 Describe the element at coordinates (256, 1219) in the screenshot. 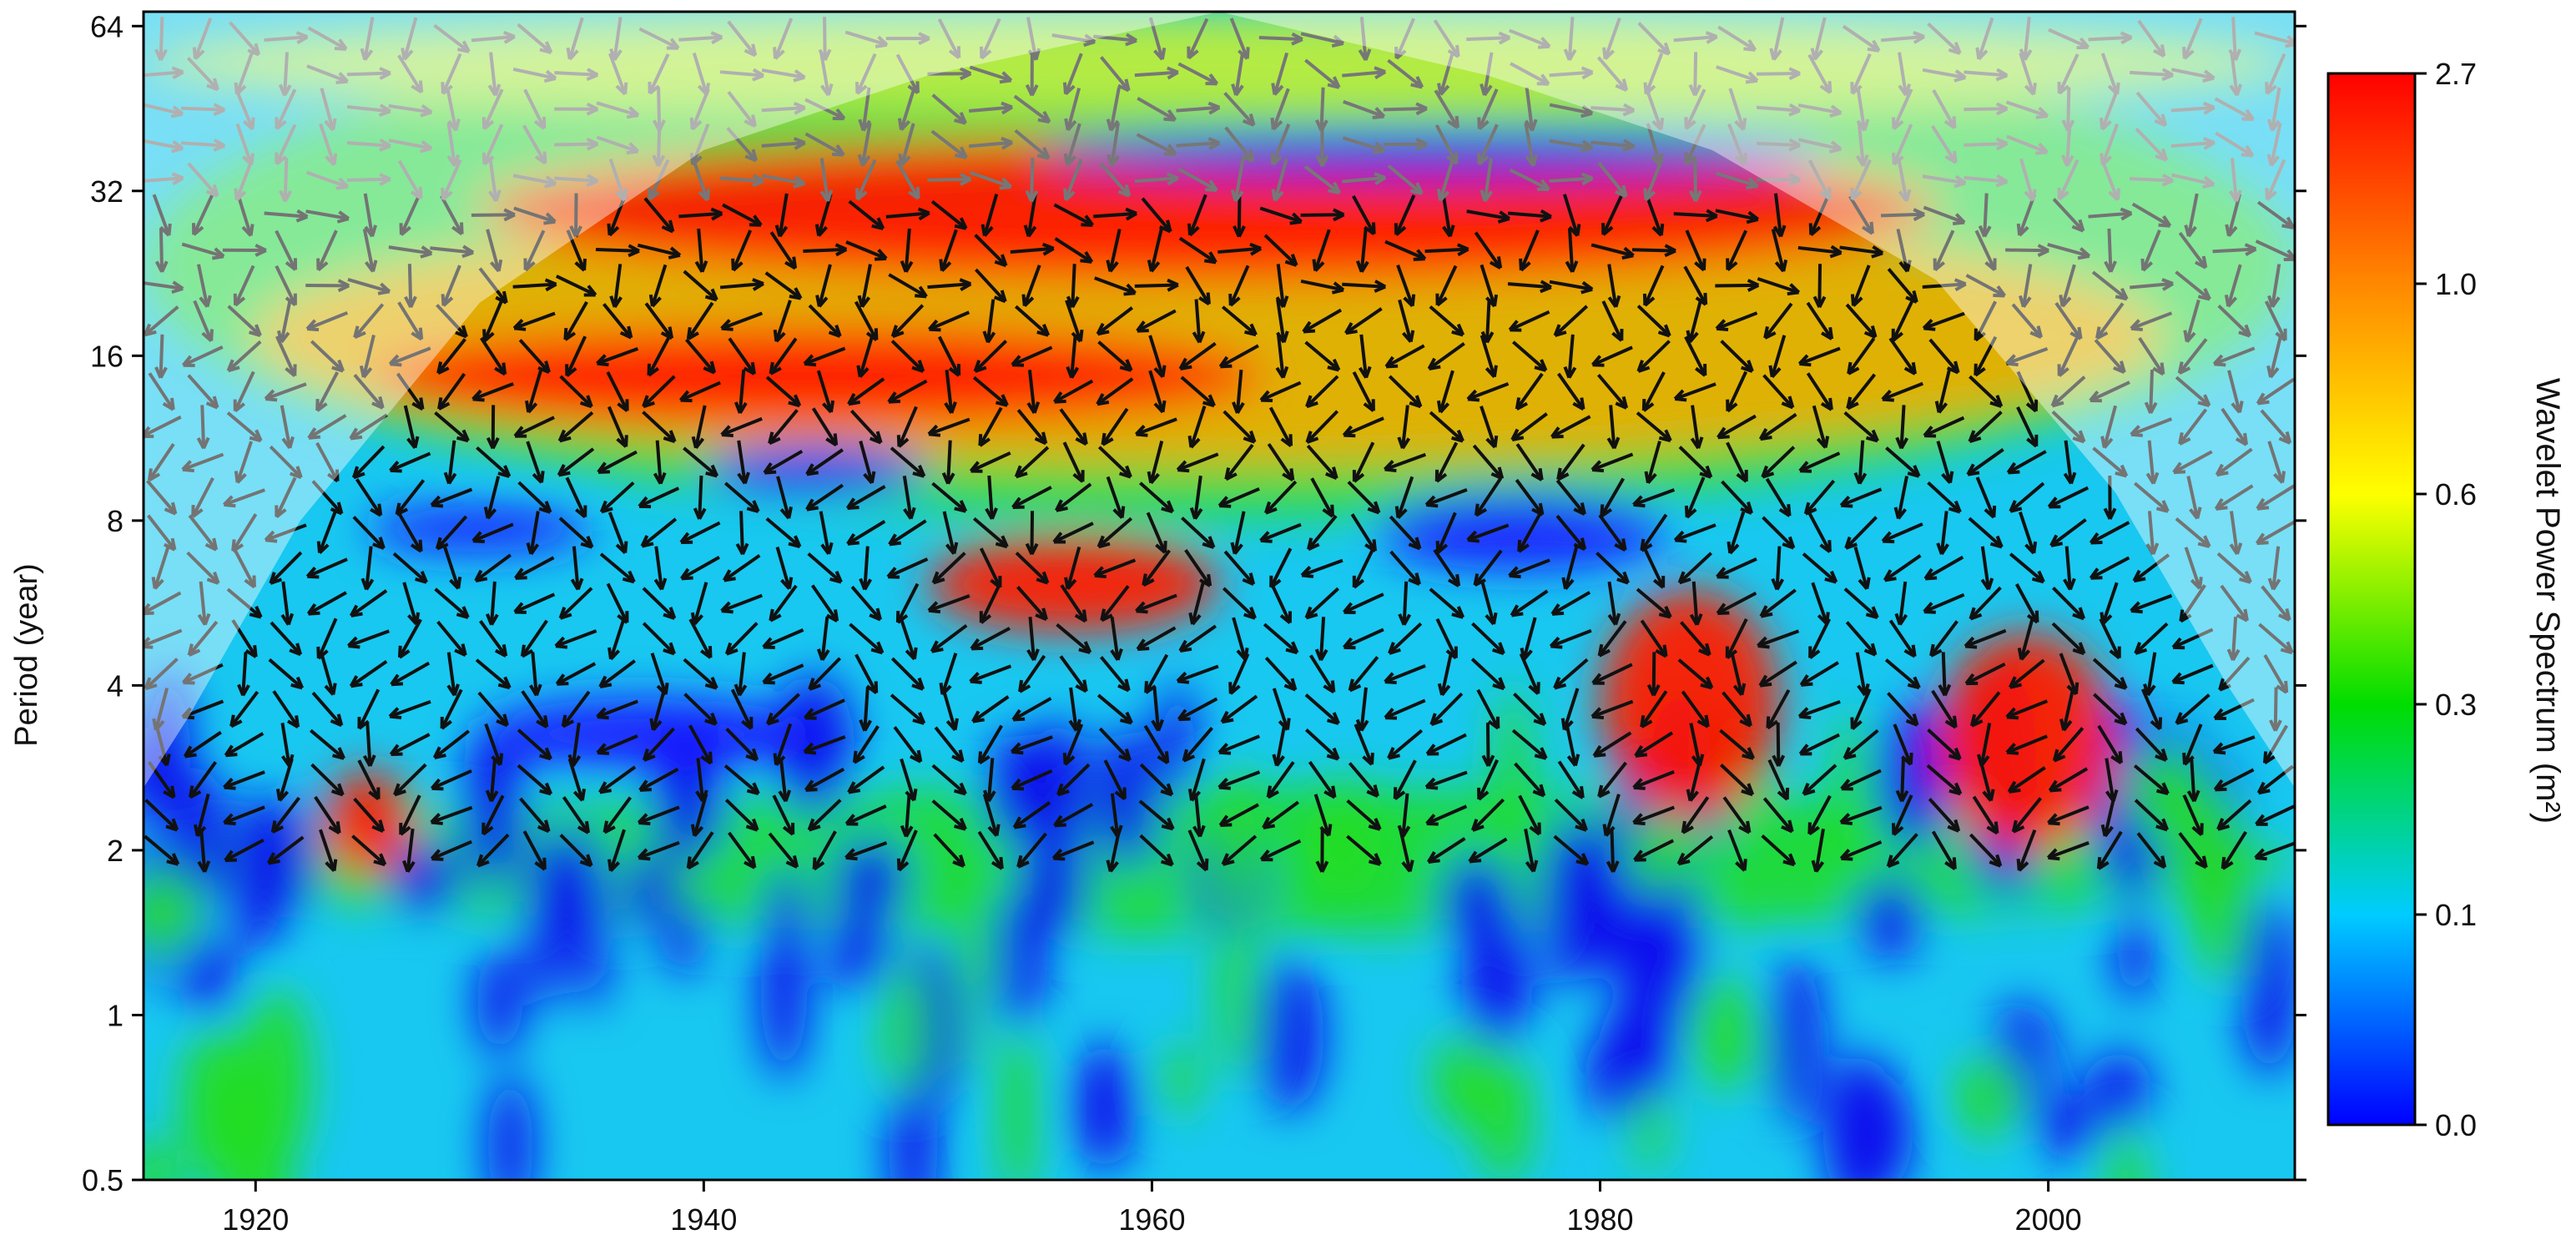

I see `x-tick-label: 1920` at that location.